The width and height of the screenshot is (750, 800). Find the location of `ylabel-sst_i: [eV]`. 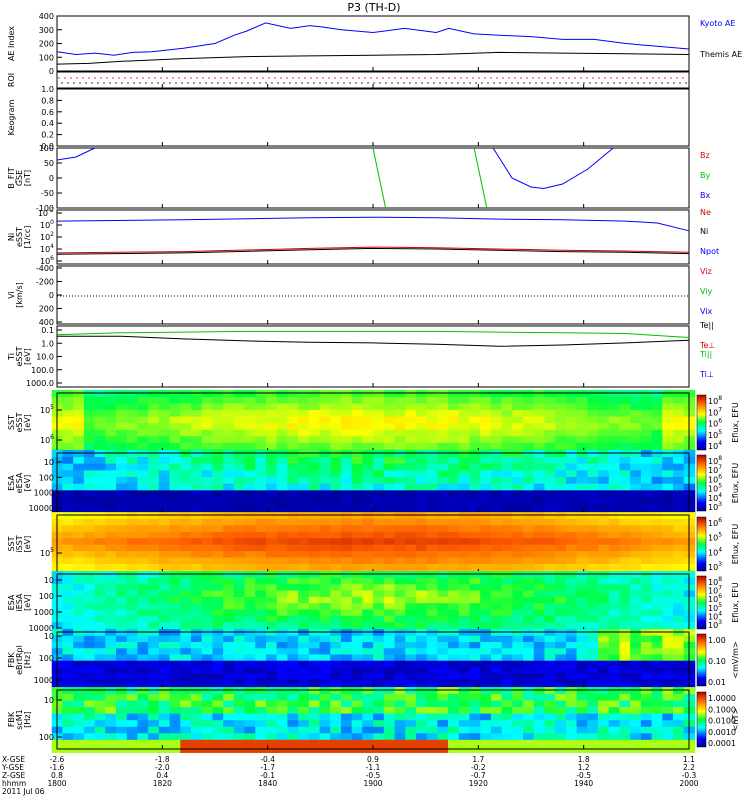

ylabel-sst_i: [eV] is located at coordinates (27, 544).